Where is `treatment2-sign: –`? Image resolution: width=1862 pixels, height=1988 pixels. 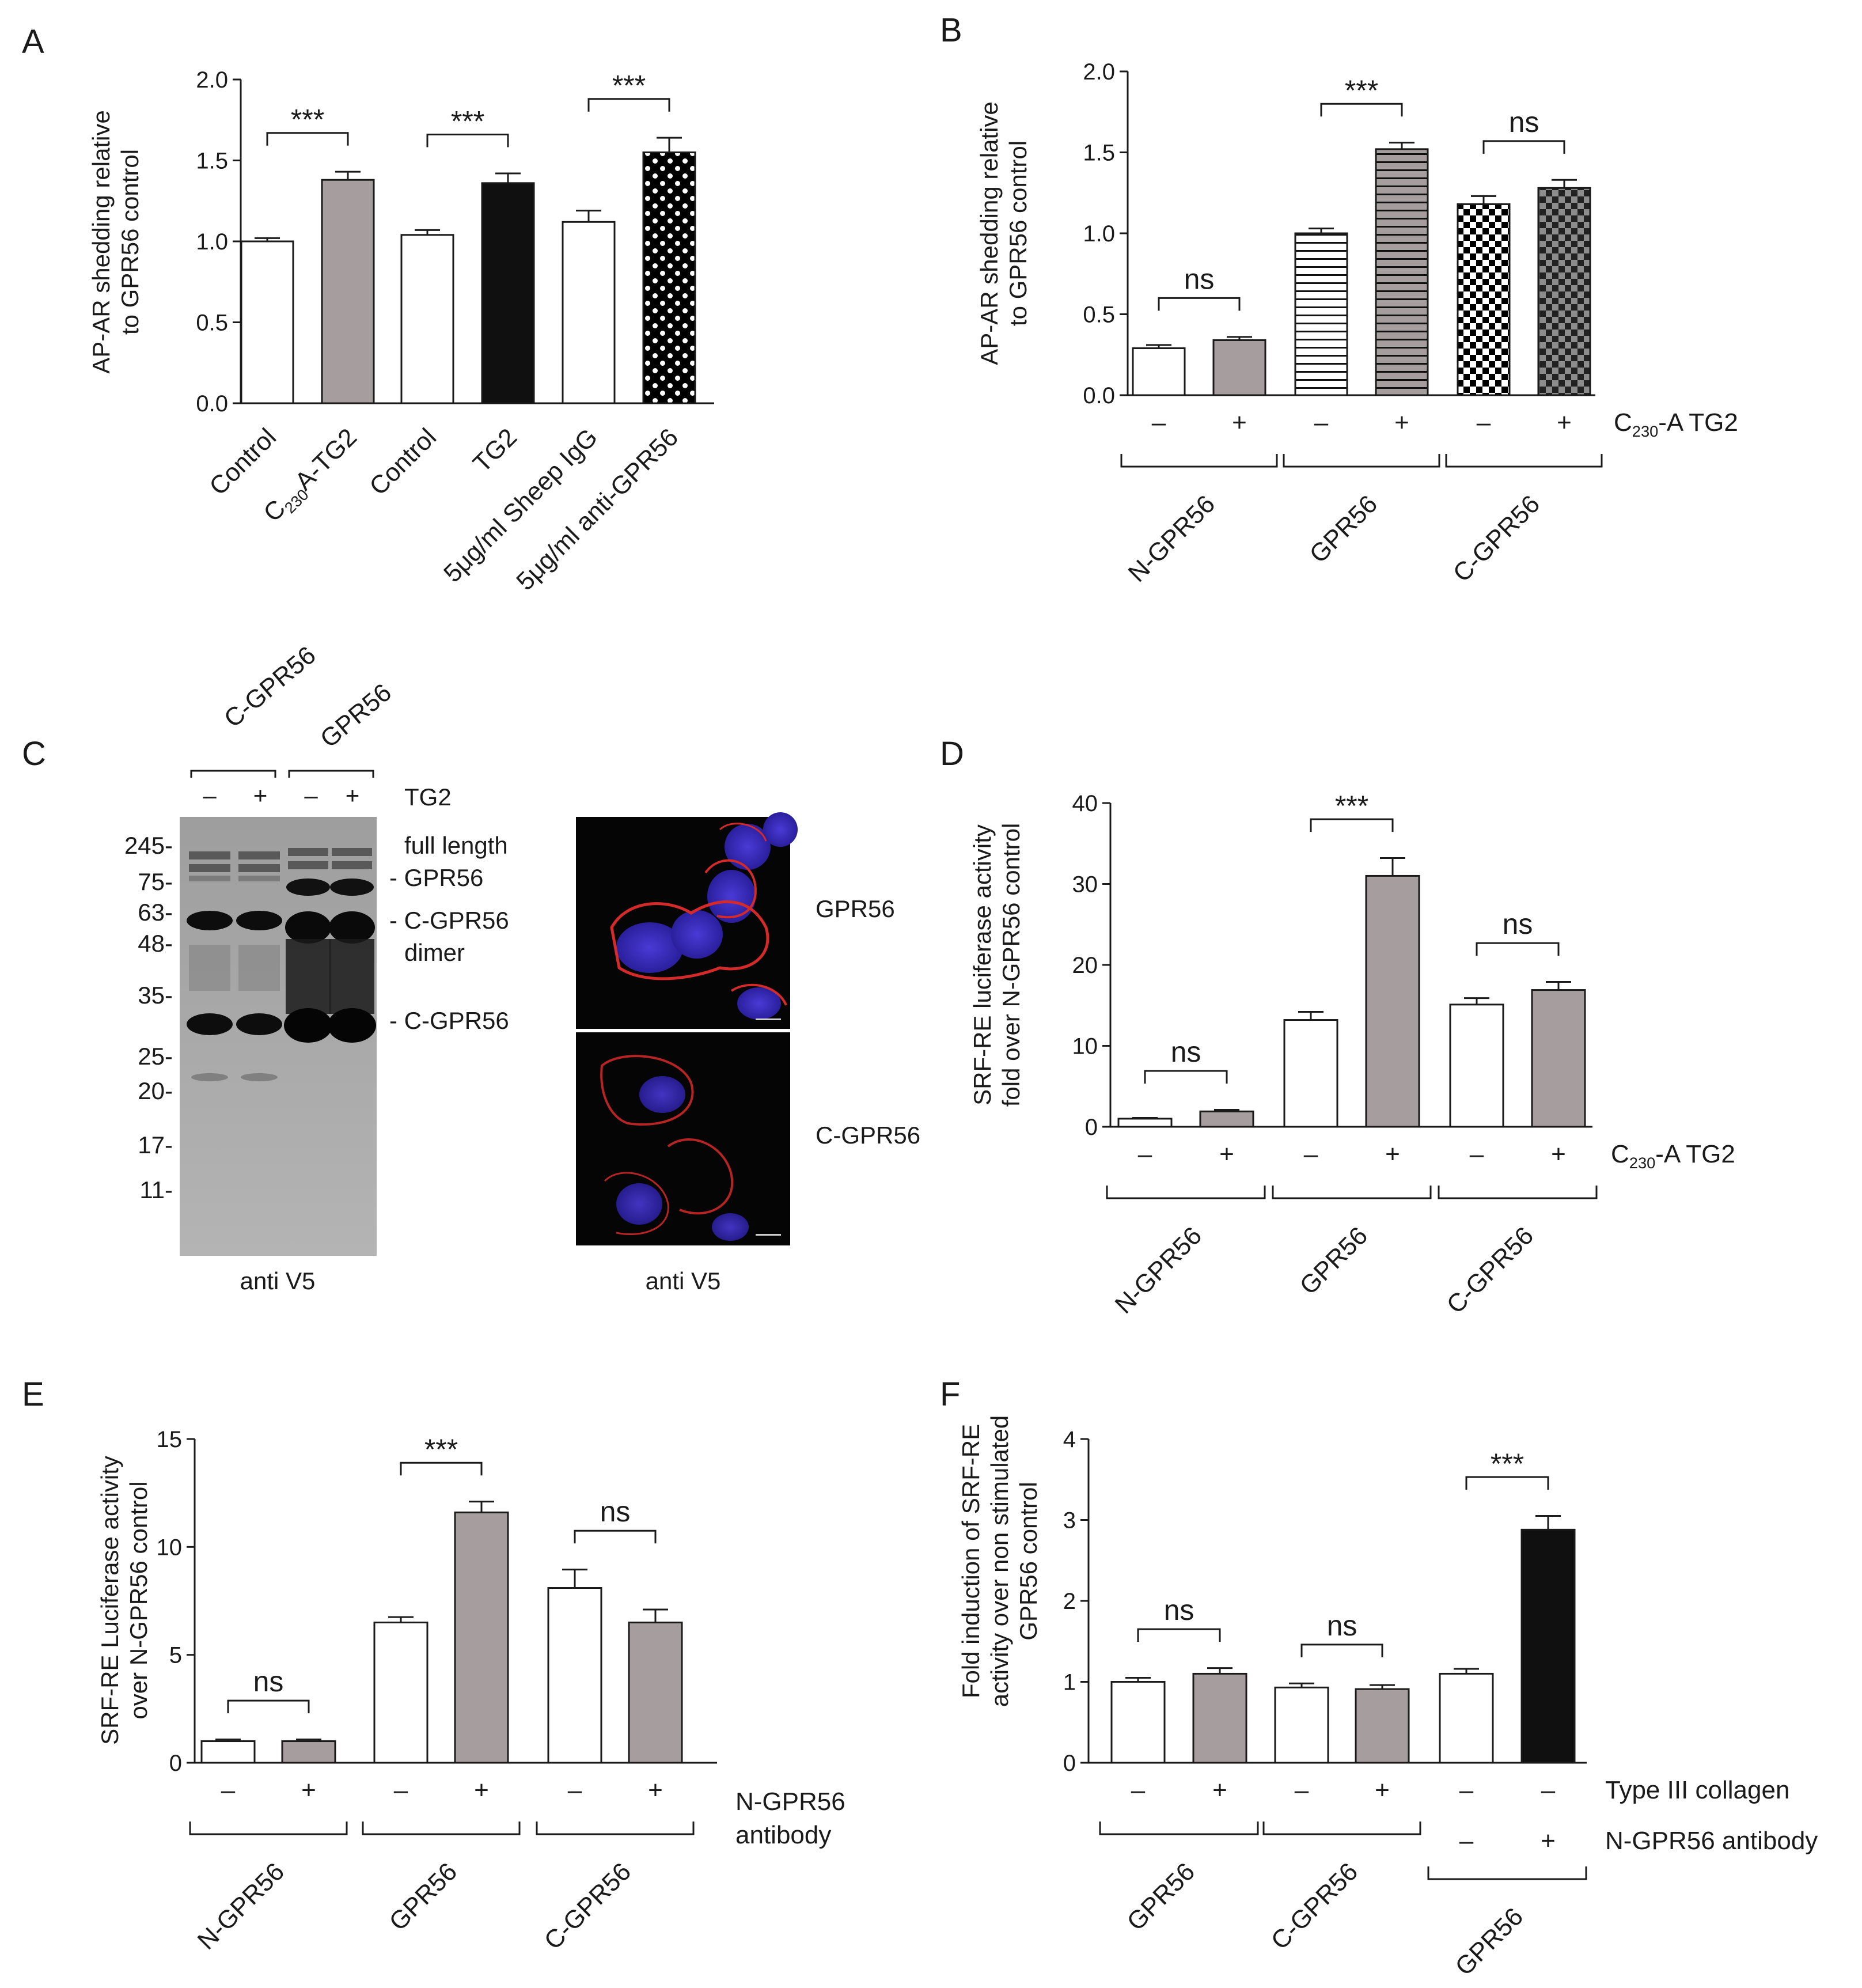
treatment2-sign: – is located at coordinates (1466, 1841).